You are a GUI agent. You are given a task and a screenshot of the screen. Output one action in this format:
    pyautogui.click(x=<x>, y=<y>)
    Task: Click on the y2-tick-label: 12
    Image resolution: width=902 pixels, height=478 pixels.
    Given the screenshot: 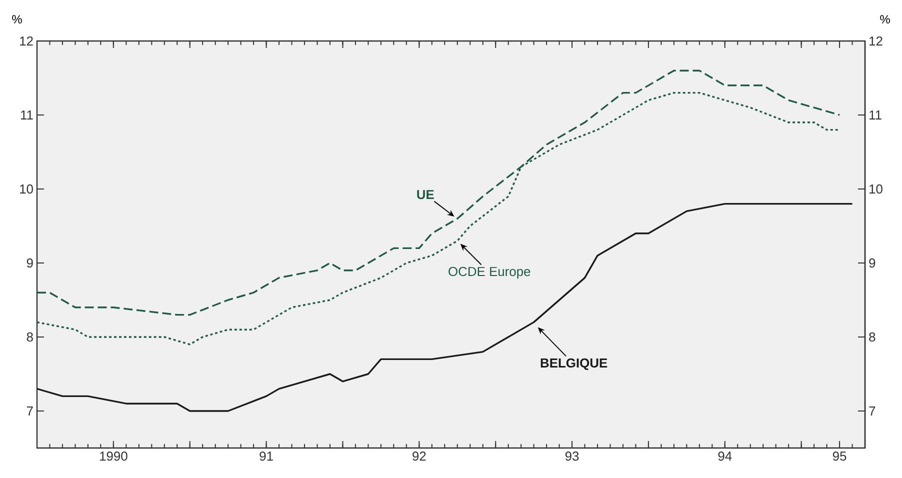 What is the action you would take?
    pyautogui.click(x=876, y=41)
    